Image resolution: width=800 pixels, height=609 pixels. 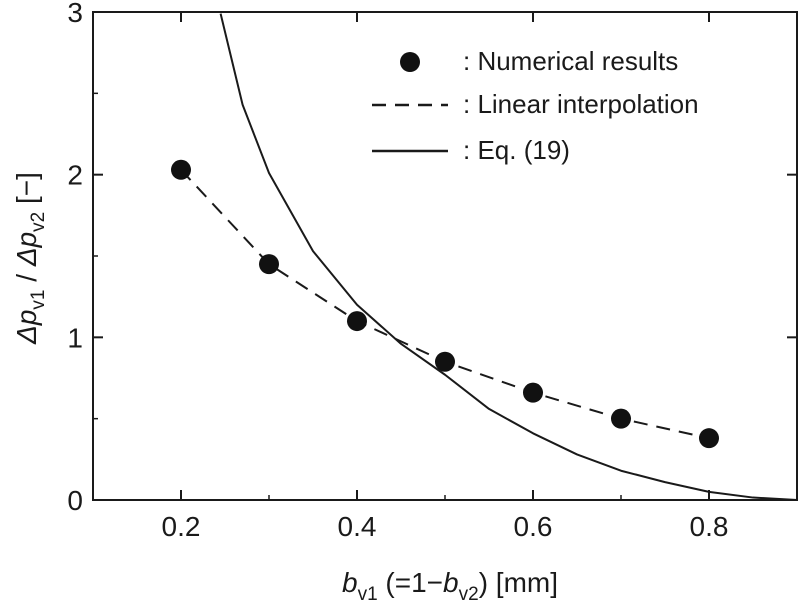 I want to click on x-tick-label: 0.8, so click(x=709, y=526).